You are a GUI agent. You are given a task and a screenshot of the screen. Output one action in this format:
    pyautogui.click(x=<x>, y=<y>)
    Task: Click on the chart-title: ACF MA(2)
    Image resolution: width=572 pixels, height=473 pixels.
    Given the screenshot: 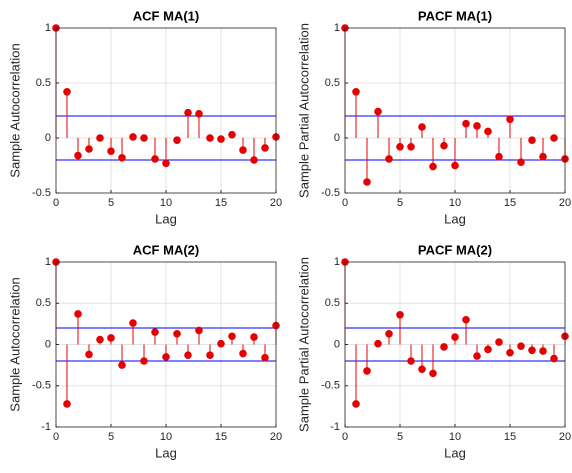 What is the action you would take?
    pyautogui.click(x=166, y=249)
    